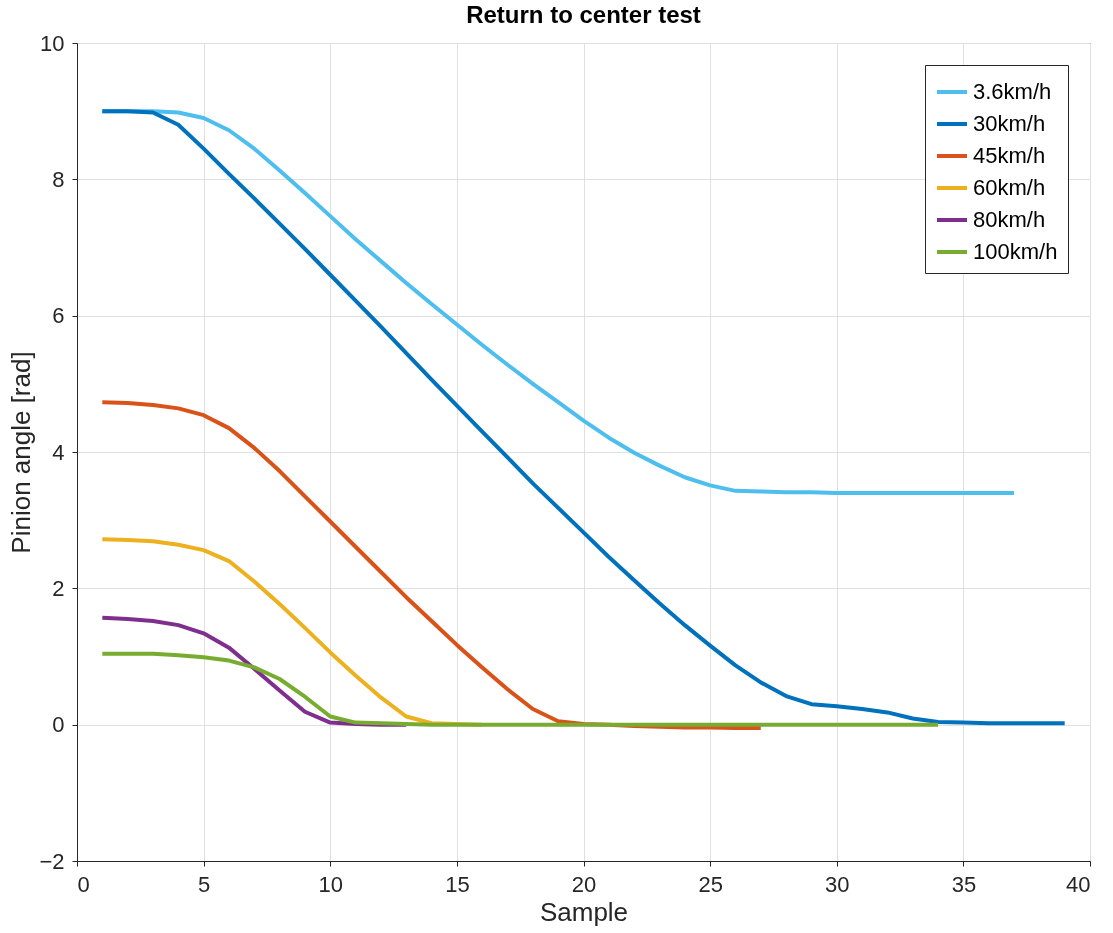 This screenshot has width=1113, height=933. What do you see at coordinates (204, 884) in the screenshot?
I see `x-tick-label: 5` at bounding box center [204, 884].